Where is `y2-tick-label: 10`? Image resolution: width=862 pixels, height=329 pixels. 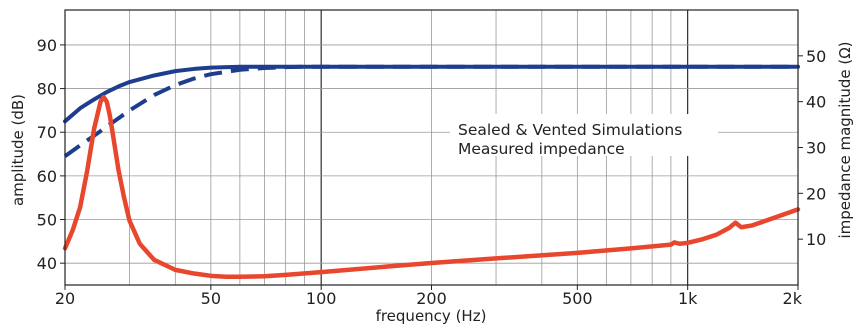
y2-tick-label: 10 is located at coordinates (816, 239).